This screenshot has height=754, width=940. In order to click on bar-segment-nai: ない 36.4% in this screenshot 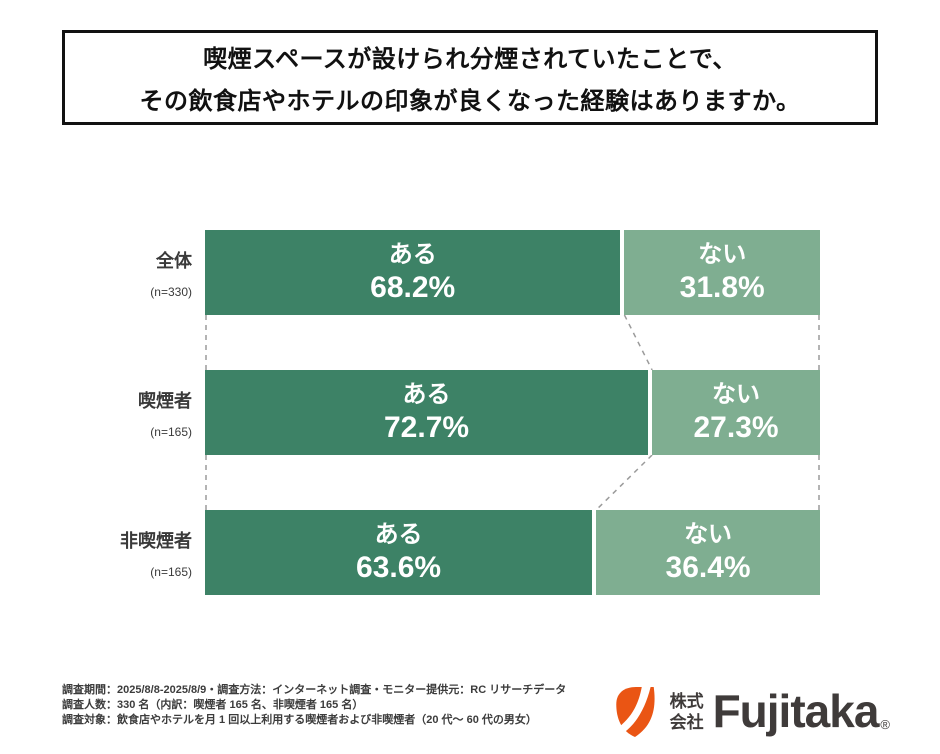, I will do `click(708, 552)`.